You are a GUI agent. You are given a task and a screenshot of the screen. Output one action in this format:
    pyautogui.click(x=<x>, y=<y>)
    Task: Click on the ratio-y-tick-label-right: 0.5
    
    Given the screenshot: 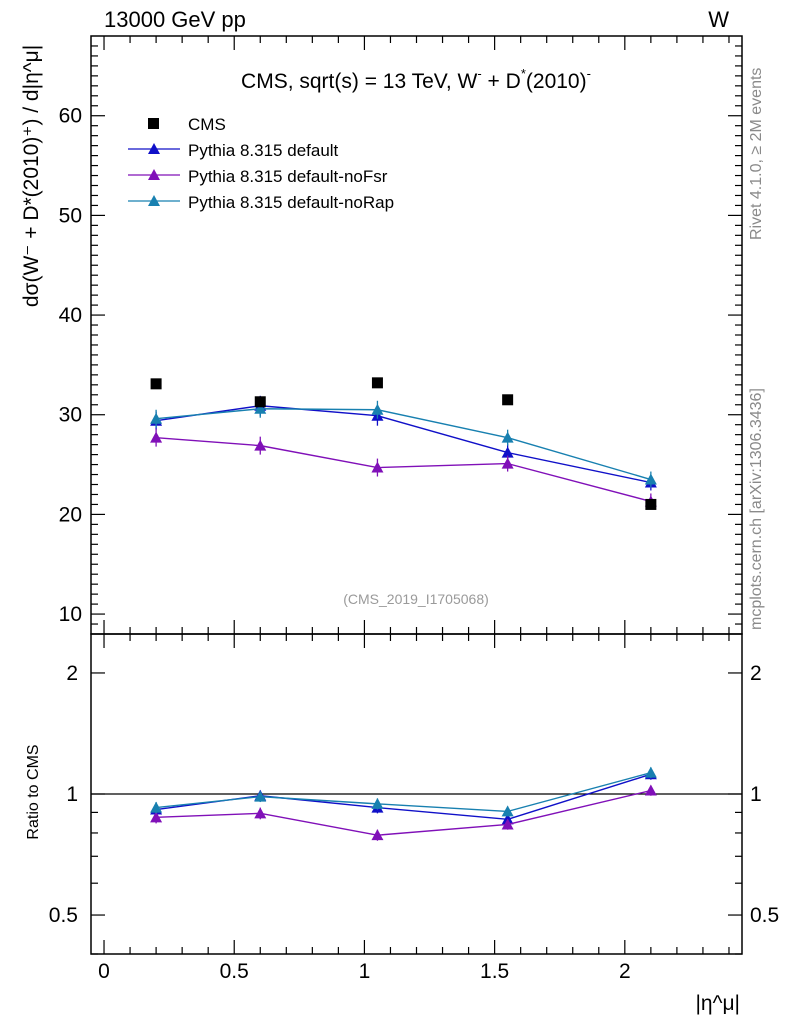 What is the action you would take?
    pyautogui.click(x=764, y=915)
    